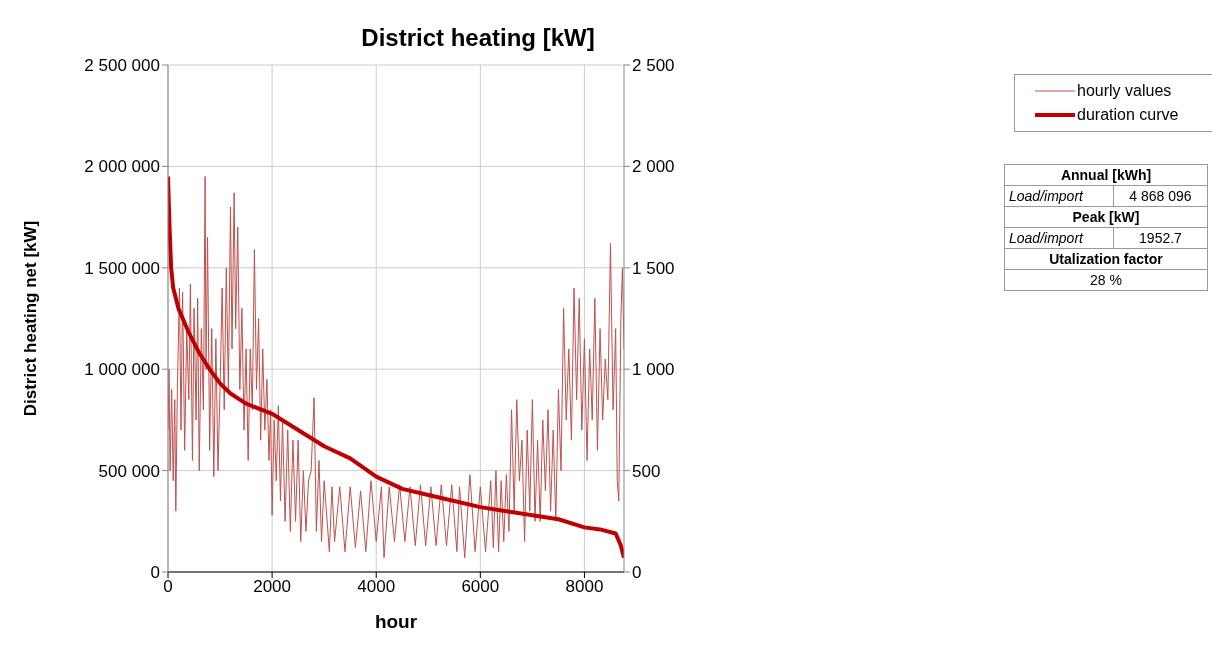 The width and height of the screenshot is (1212, 660). I want to click on y2-tick-label: 2 000, so click(653, 167).